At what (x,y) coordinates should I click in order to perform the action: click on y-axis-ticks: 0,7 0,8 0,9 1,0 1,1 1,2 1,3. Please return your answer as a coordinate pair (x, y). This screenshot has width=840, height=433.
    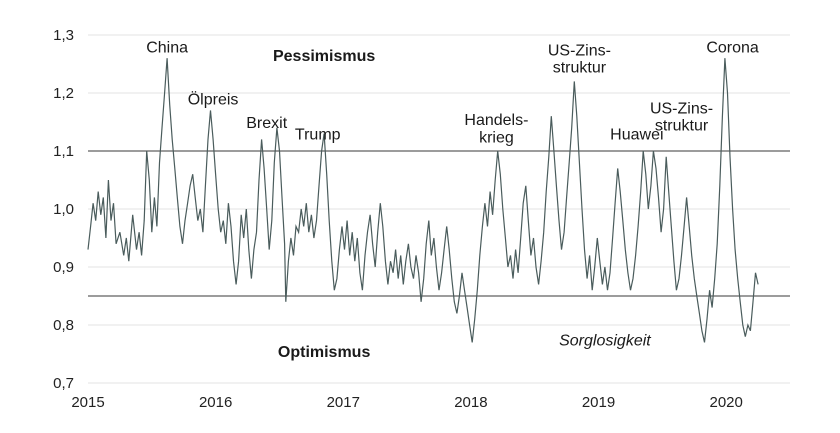
    Looking at the image, I should click on (63, 209).